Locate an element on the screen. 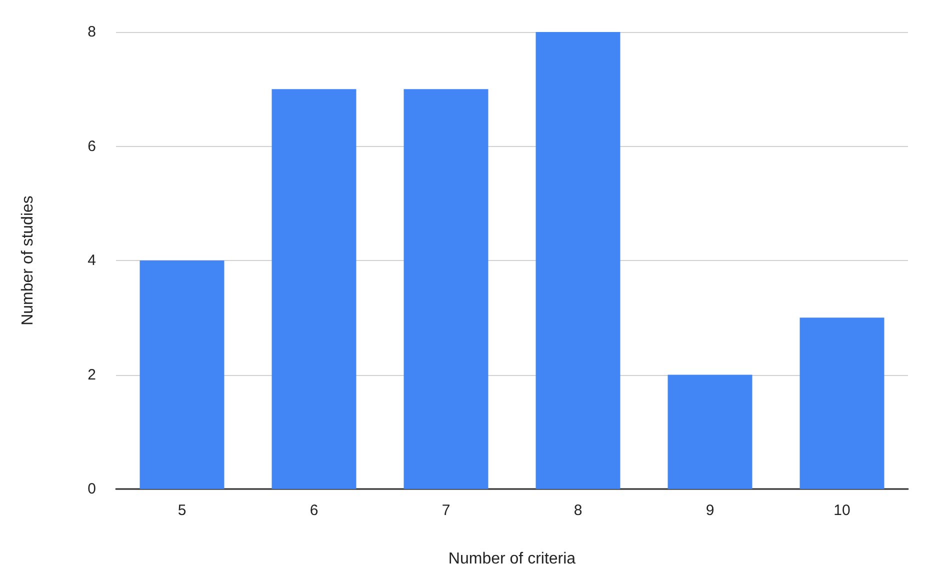  x-tick-label: 8 is located at coordinates (578, 510).